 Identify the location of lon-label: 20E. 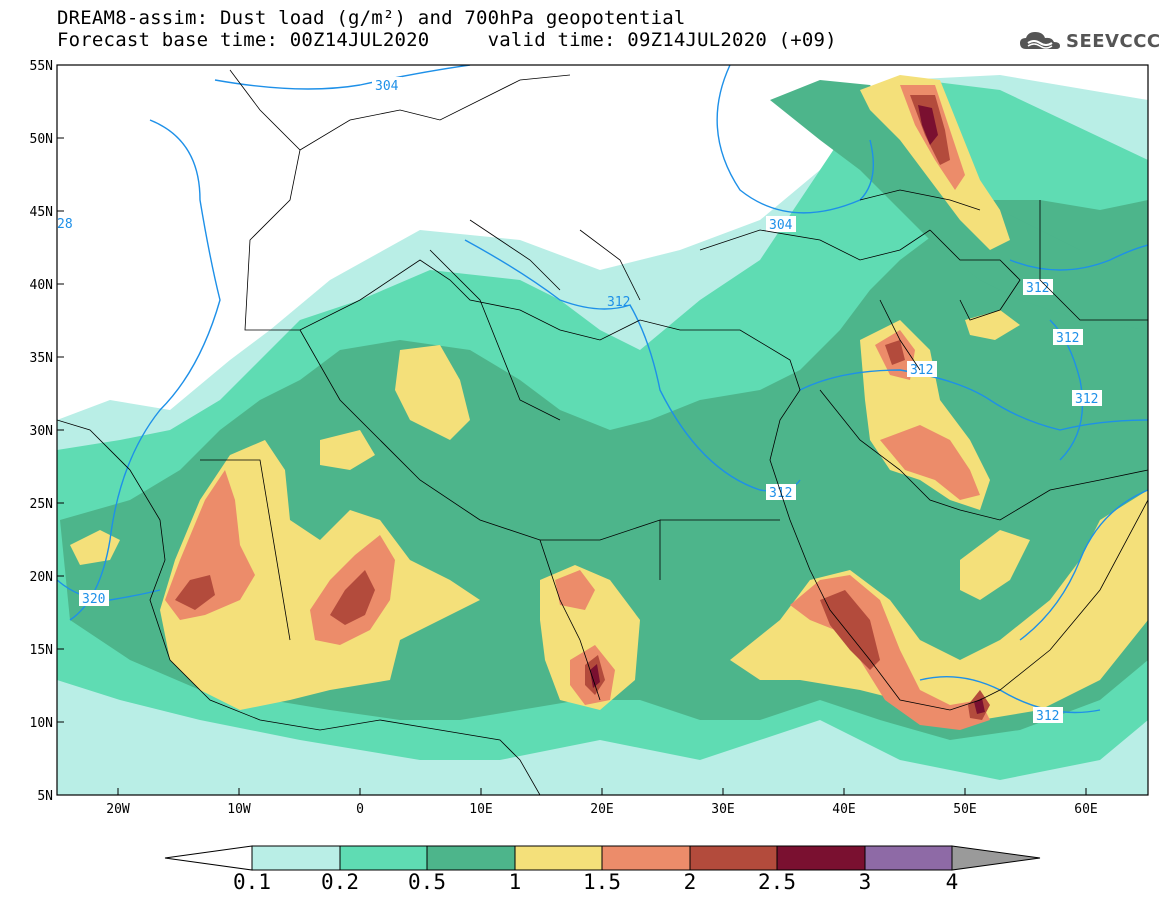
(601, 809).